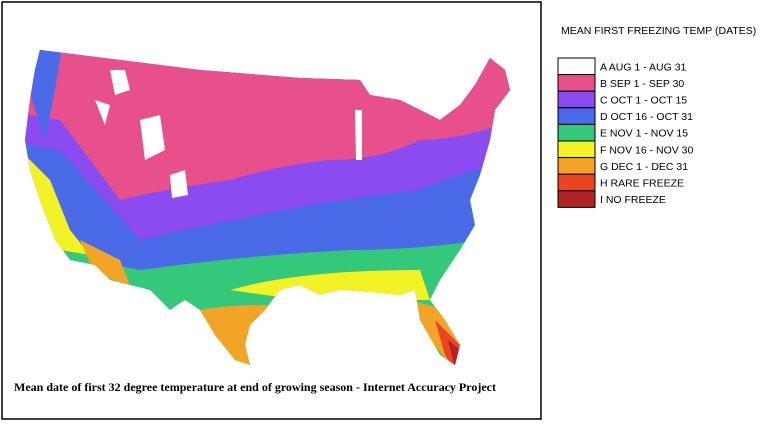  Describe the element at coordinates (642, 184) in the screenshot. I see `legend-label: H RARE FREEZE` at that location.